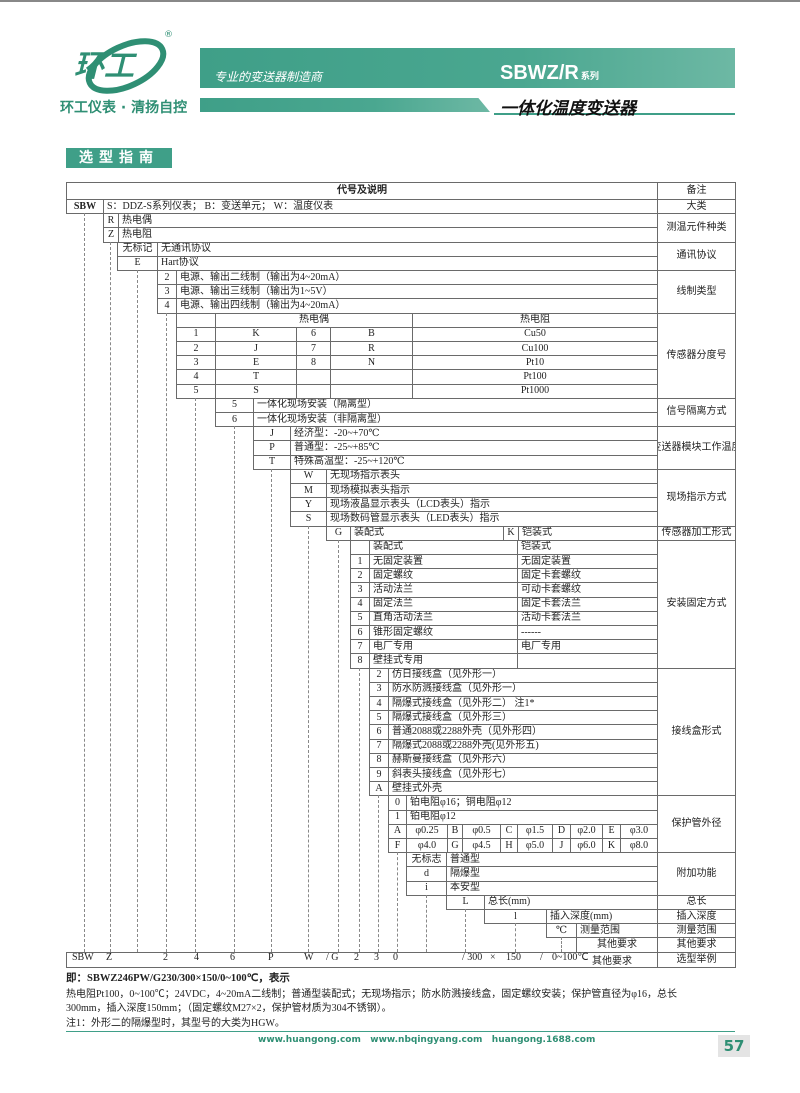 This screenshot has width=800, height=1093. Describe the element at coordinates (272, 434) in the screenshot. I see `temp-code: J` at that location.